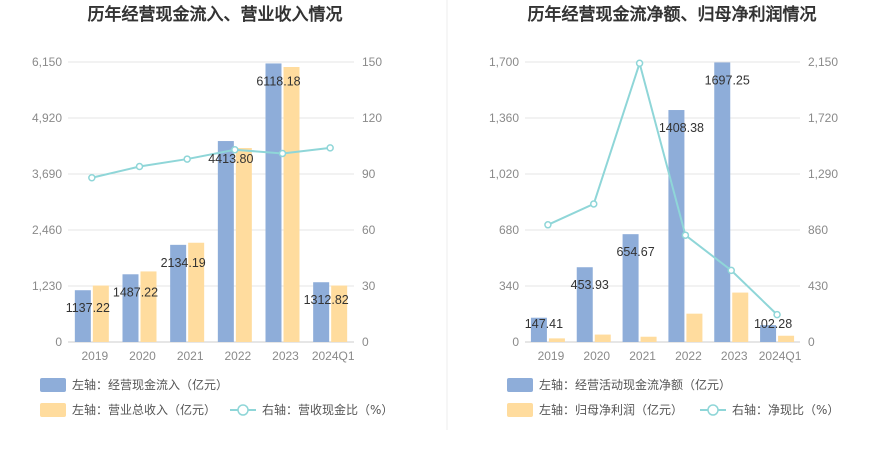  I want to click on left-axis-tick: 1,700, so click(504, 62).